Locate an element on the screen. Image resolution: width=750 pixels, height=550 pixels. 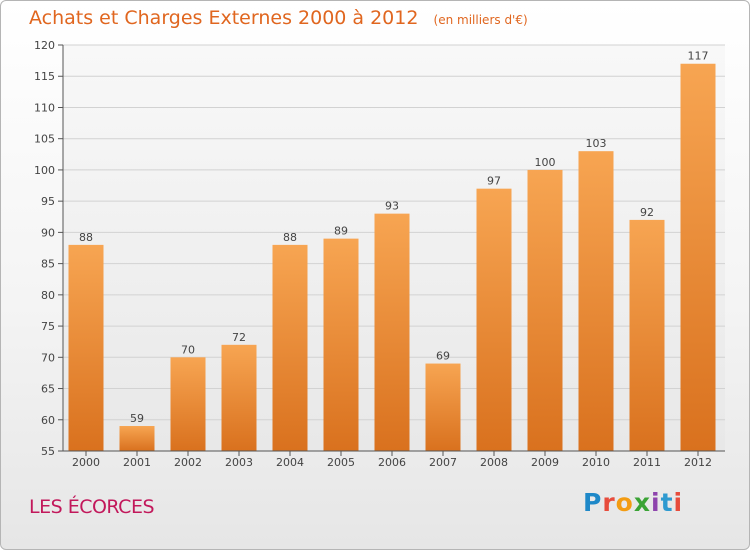
commune-name: LES ÉCORCES is located at coordinates (92, 507).